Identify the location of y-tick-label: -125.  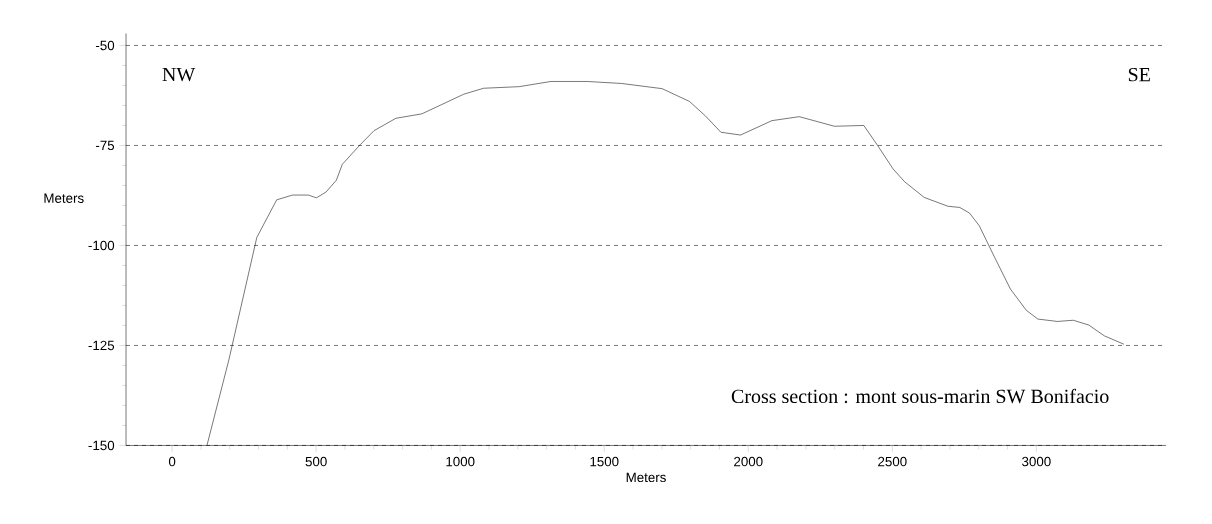
(101, 345).